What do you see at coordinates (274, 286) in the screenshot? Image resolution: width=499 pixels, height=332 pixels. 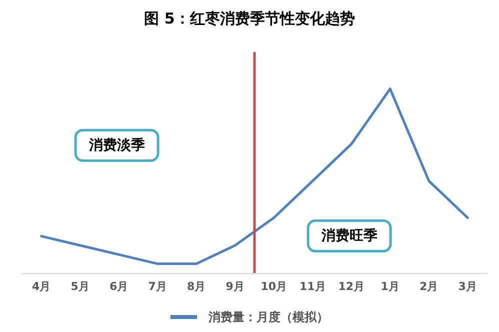 I see `x-tick-label: 10月` at bounding box center [274, 286].